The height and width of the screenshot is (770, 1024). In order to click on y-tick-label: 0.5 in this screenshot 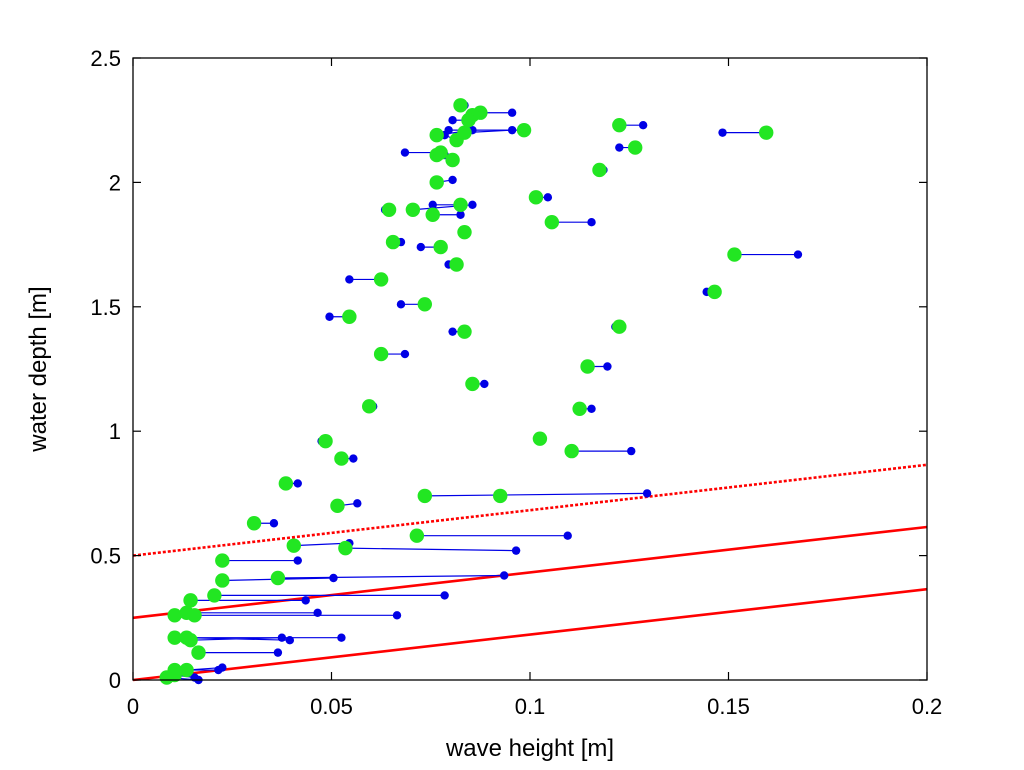, I will do `click(105, 556)`.